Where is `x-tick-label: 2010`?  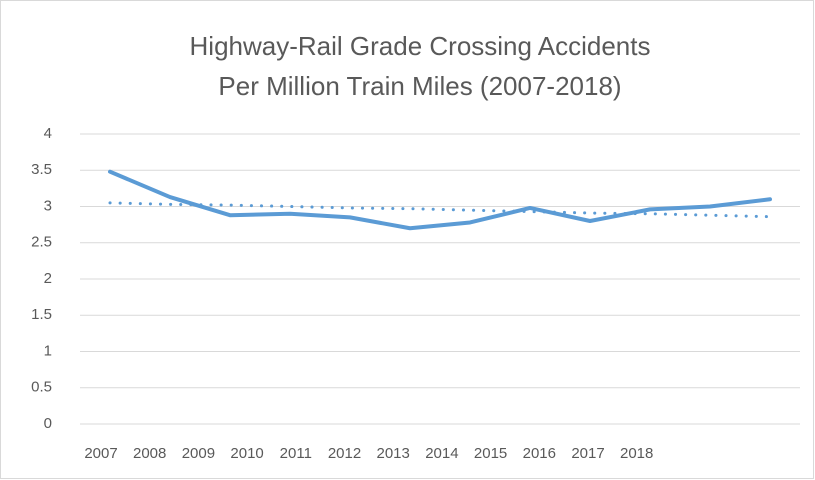
x-tick-label: 2010 is located at coordinates (246, 453).